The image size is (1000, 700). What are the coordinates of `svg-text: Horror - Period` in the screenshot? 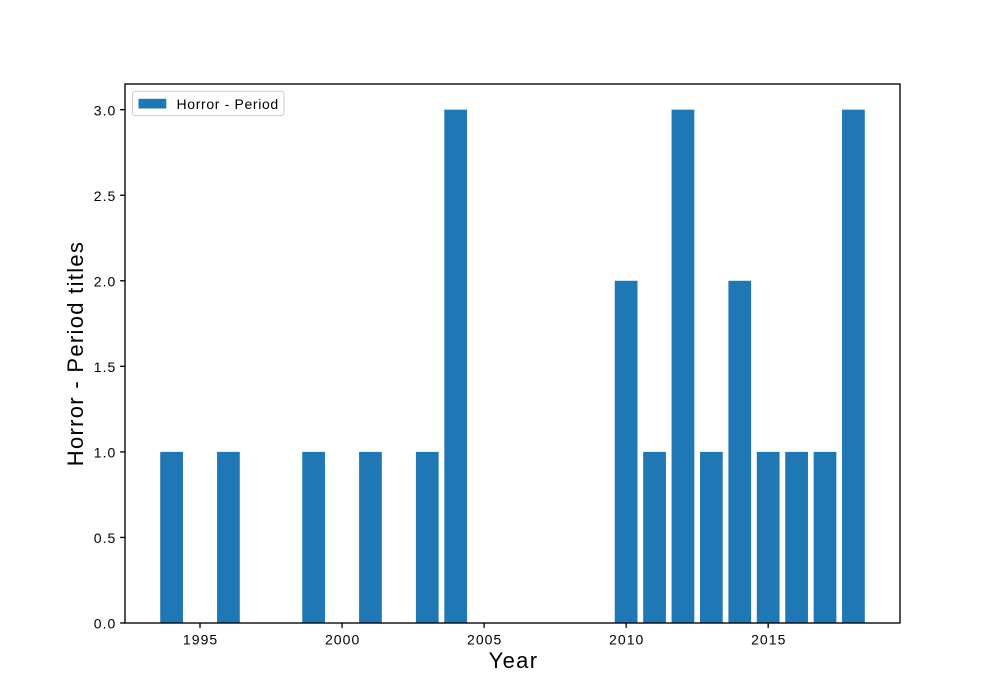 It's located at (228, 104).